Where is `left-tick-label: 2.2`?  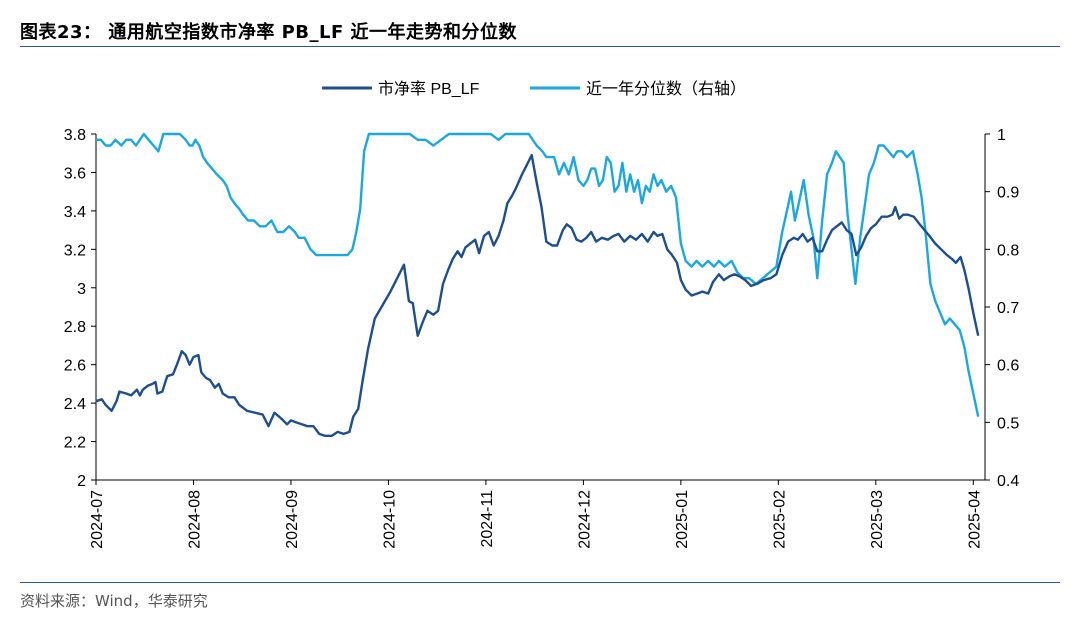 left-tick-label: 2.2 is located at coordinates (75, 443).